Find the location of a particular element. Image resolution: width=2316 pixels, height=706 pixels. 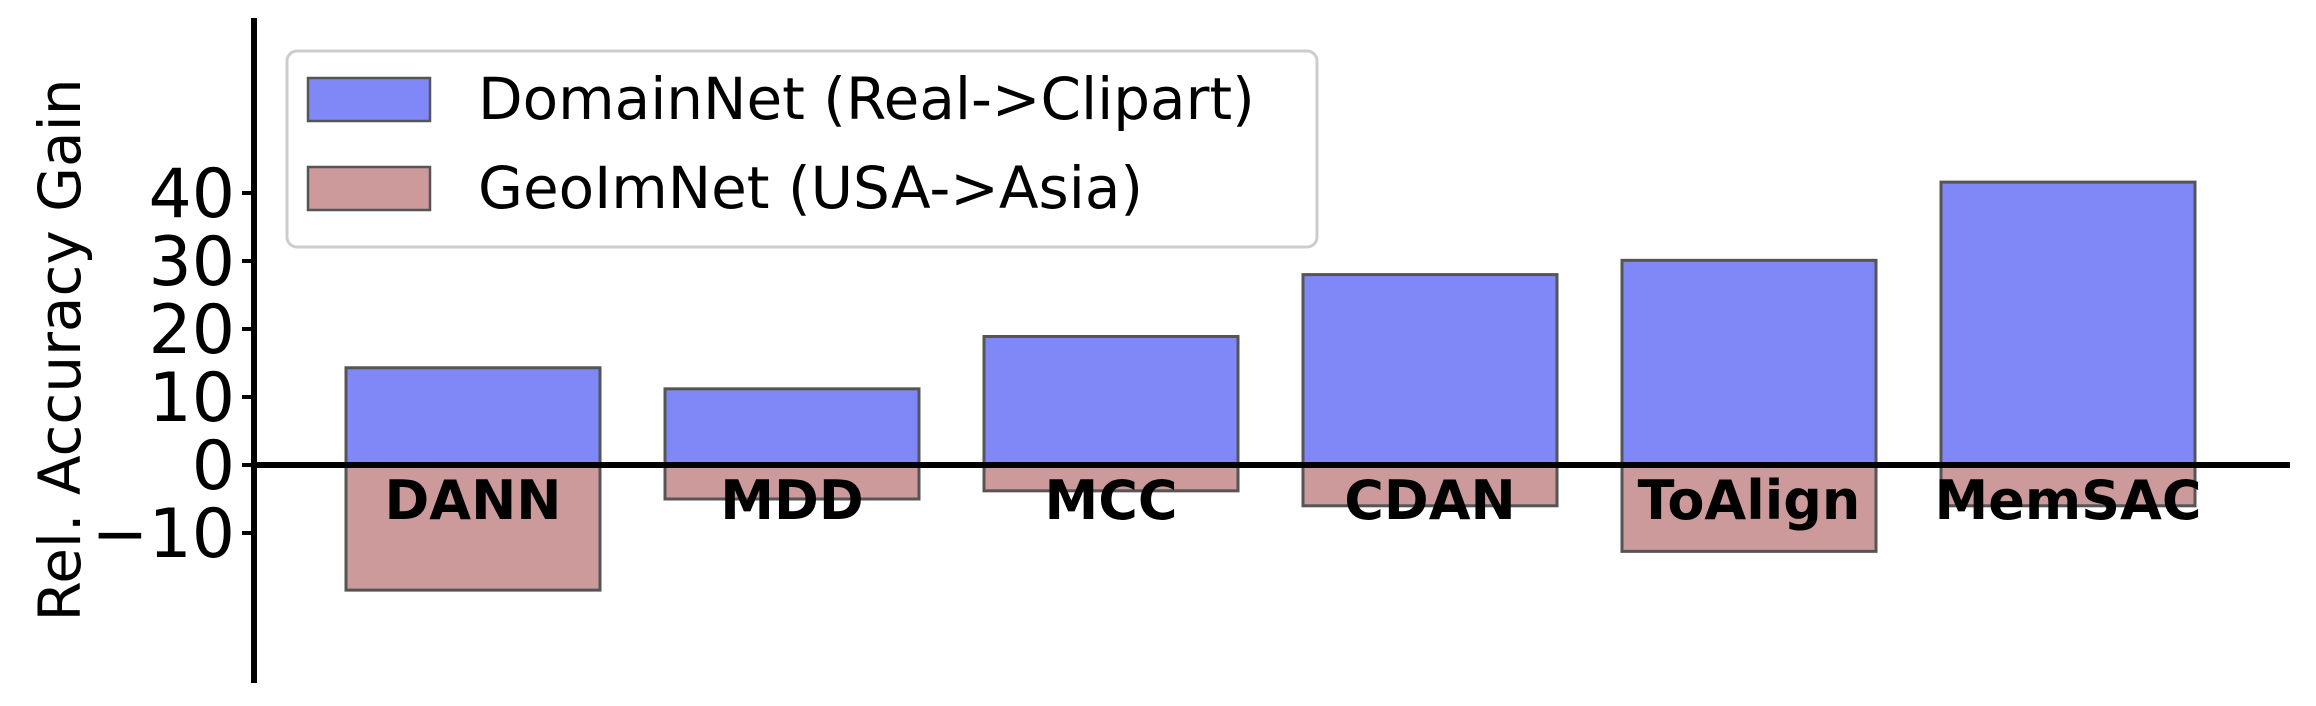

y-tick-label: 0 is located at coordinates (213, 466).